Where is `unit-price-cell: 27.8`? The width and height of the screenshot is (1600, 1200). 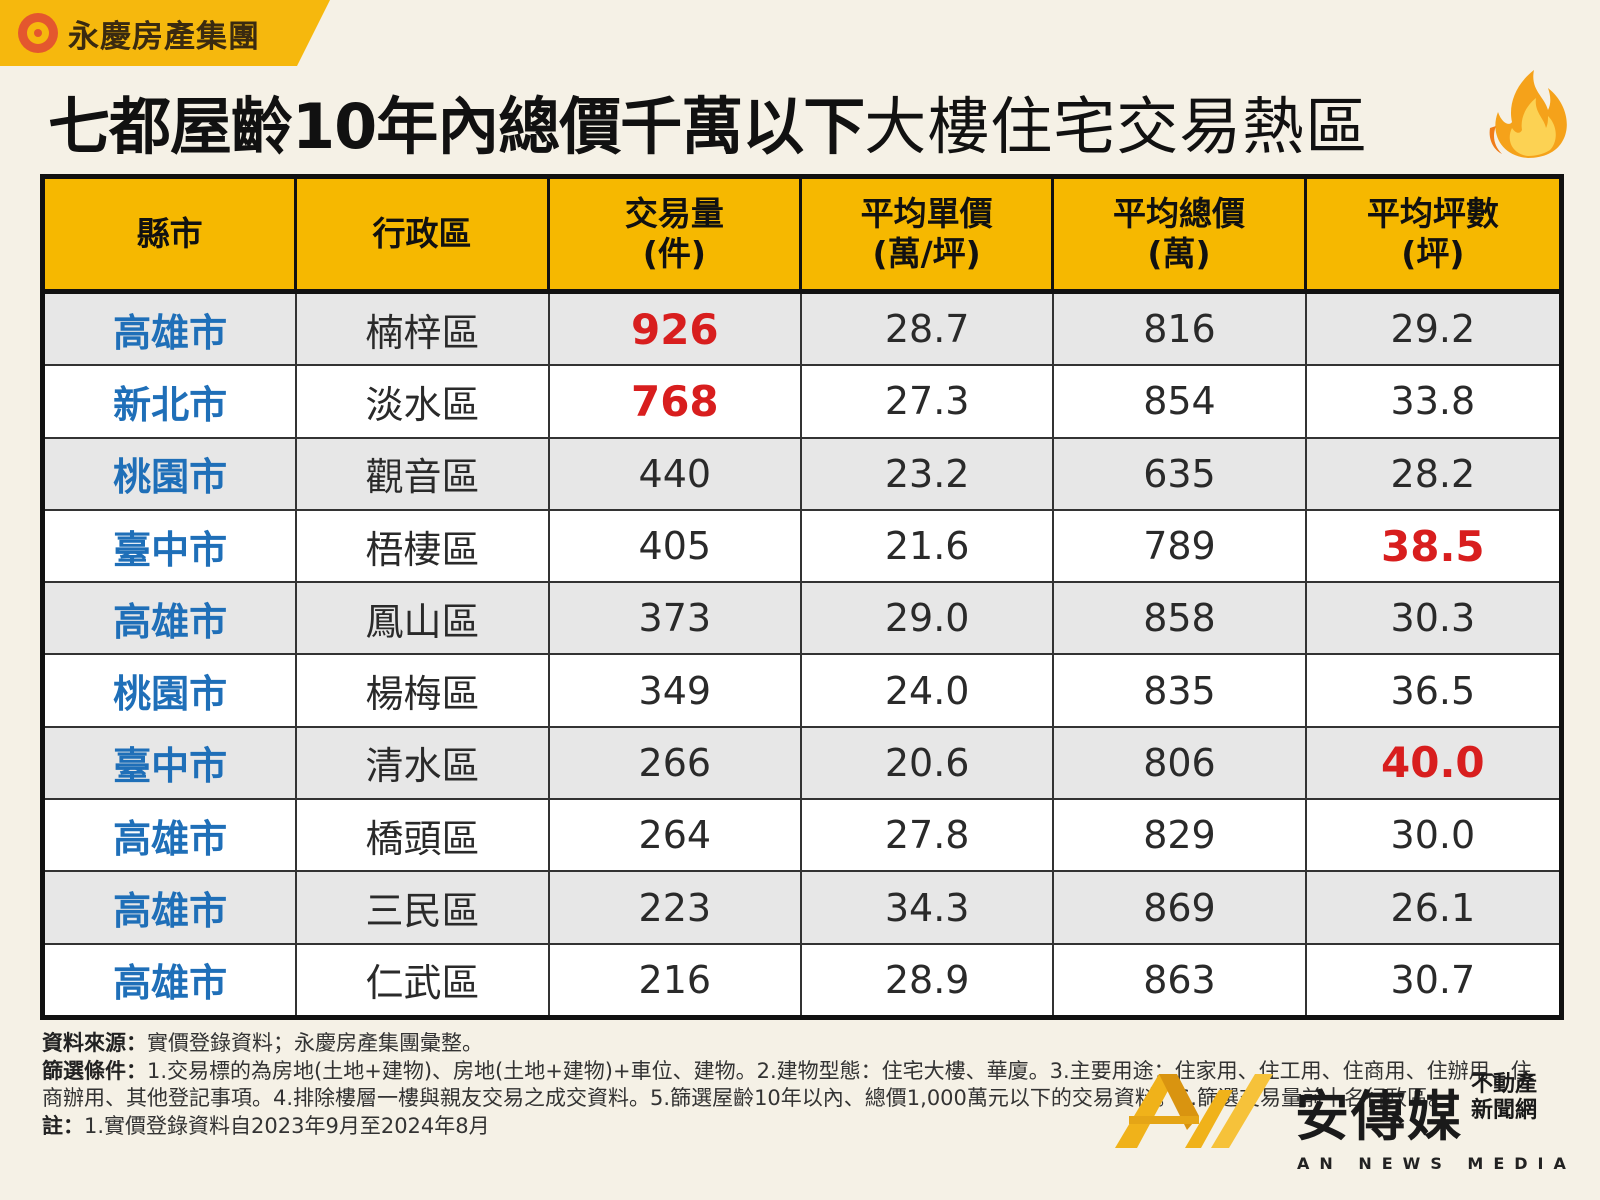 unit-price-cell: 27.8 is located at coordinates (928, 836).